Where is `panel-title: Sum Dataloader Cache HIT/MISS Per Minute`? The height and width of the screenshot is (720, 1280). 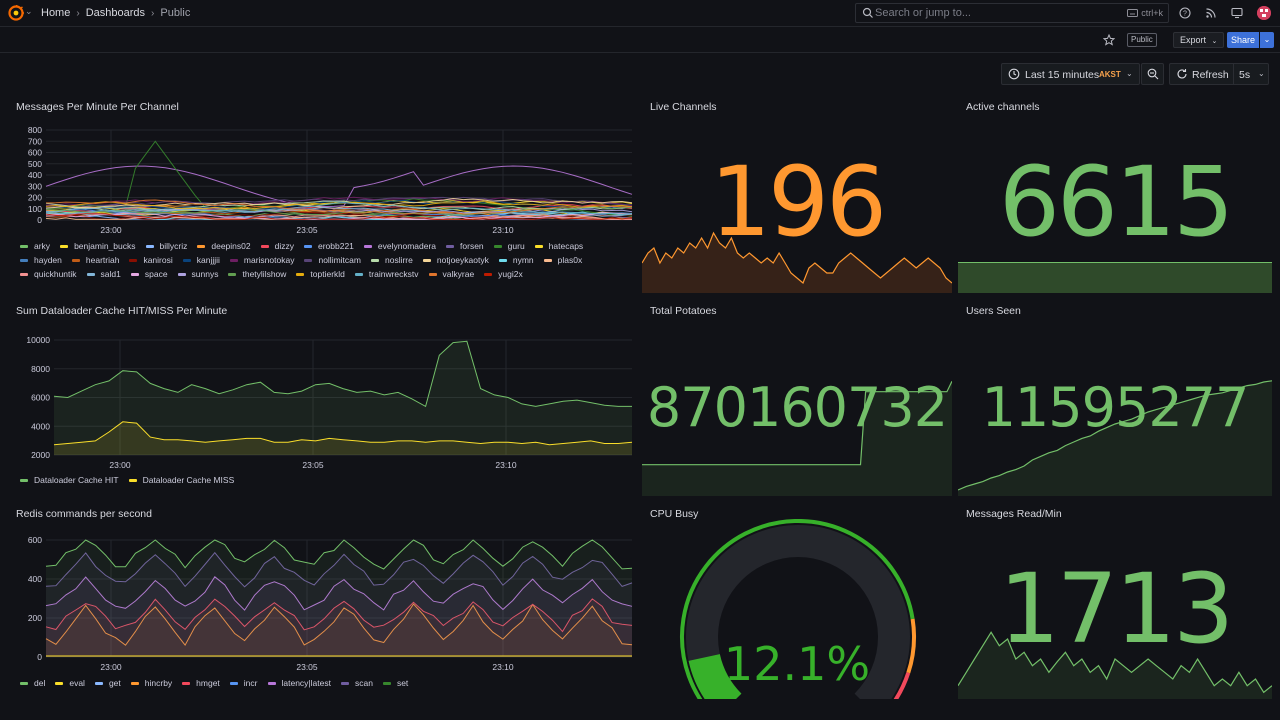
panel-title: Sum Dataloader Cache HIT/MISS Per Minute is located at coordinates (122, 311).